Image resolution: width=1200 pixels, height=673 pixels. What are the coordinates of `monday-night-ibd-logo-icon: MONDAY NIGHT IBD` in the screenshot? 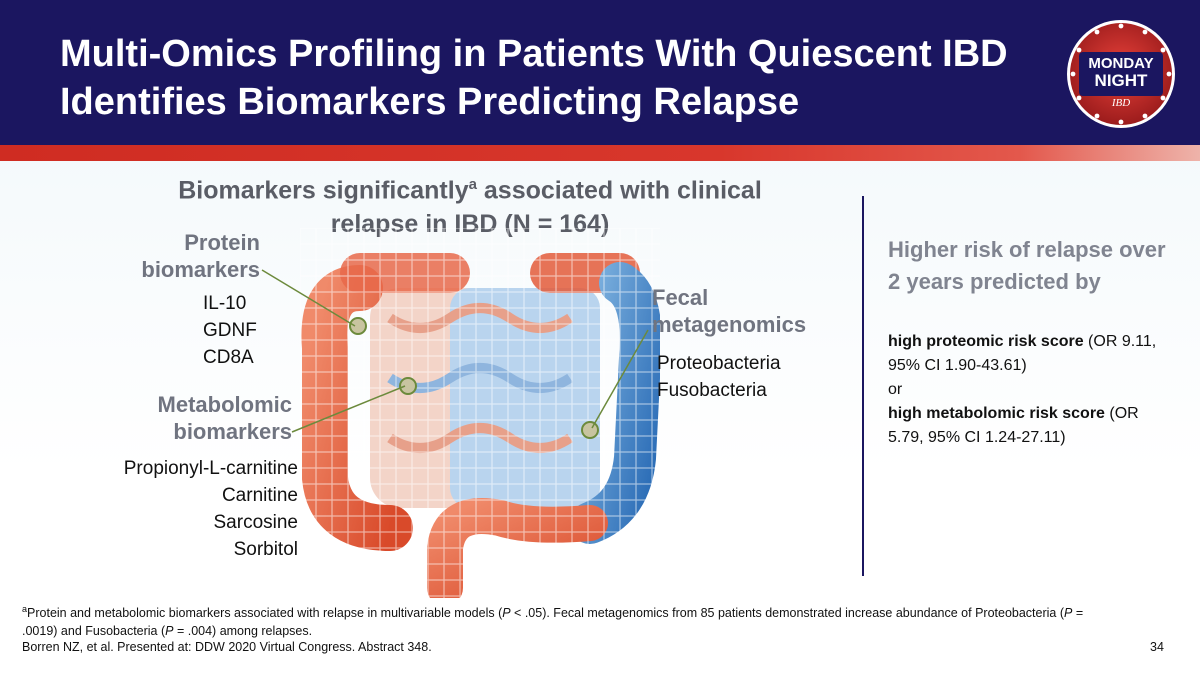 It's located at (1121, 74).